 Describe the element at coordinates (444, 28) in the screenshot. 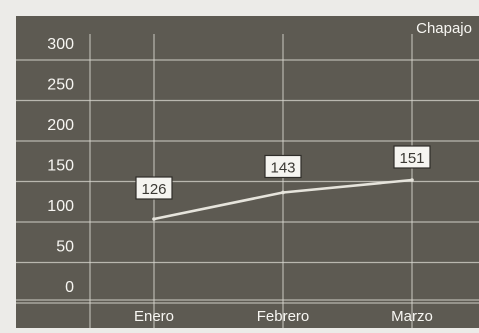

I see `chart-title: Chapajo` at that location.